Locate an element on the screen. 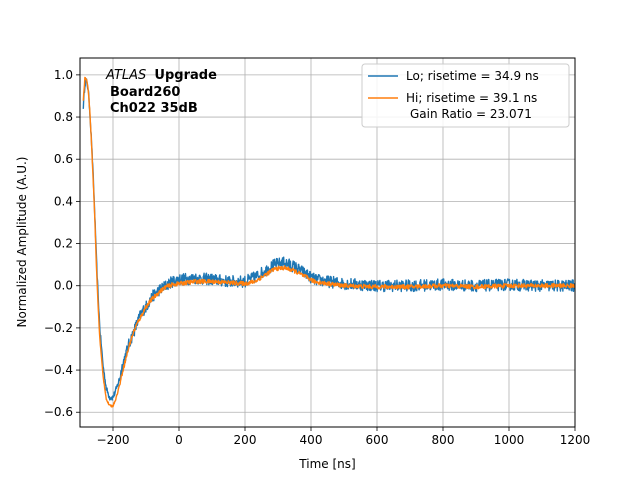  x-tick-label: −200 is located at coordinates (113, 440).